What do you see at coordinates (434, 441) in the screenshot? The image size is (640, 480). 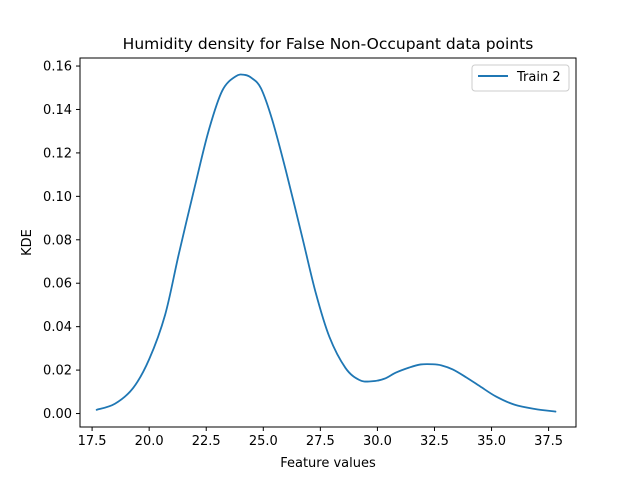 I see `x-tick-label: 32.5` at bounding box center [434, 441].